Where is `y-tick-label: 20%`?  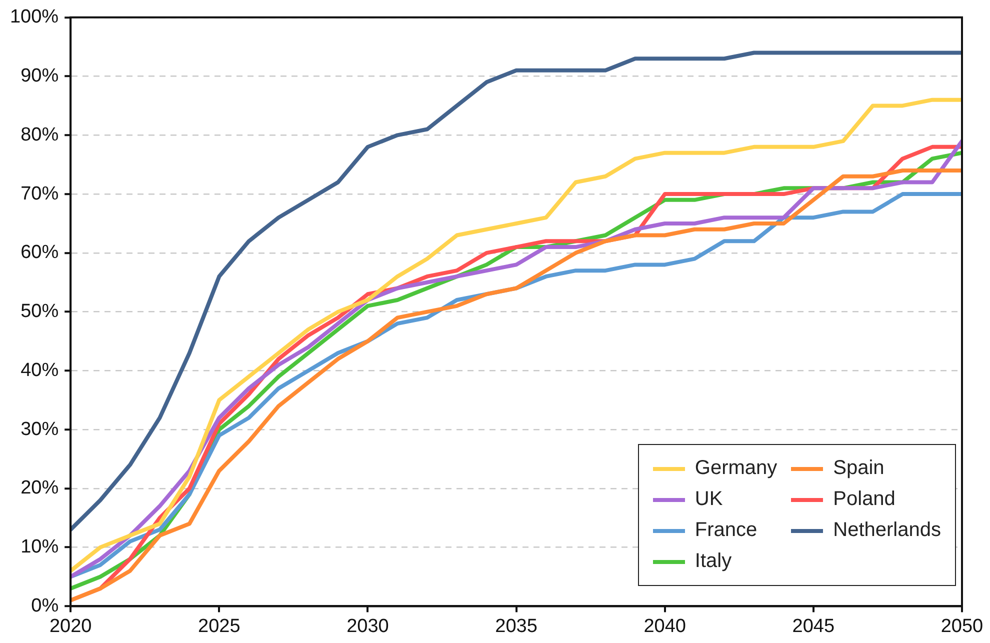 y-tick-label: 20% is located at coordinates (39, 488).